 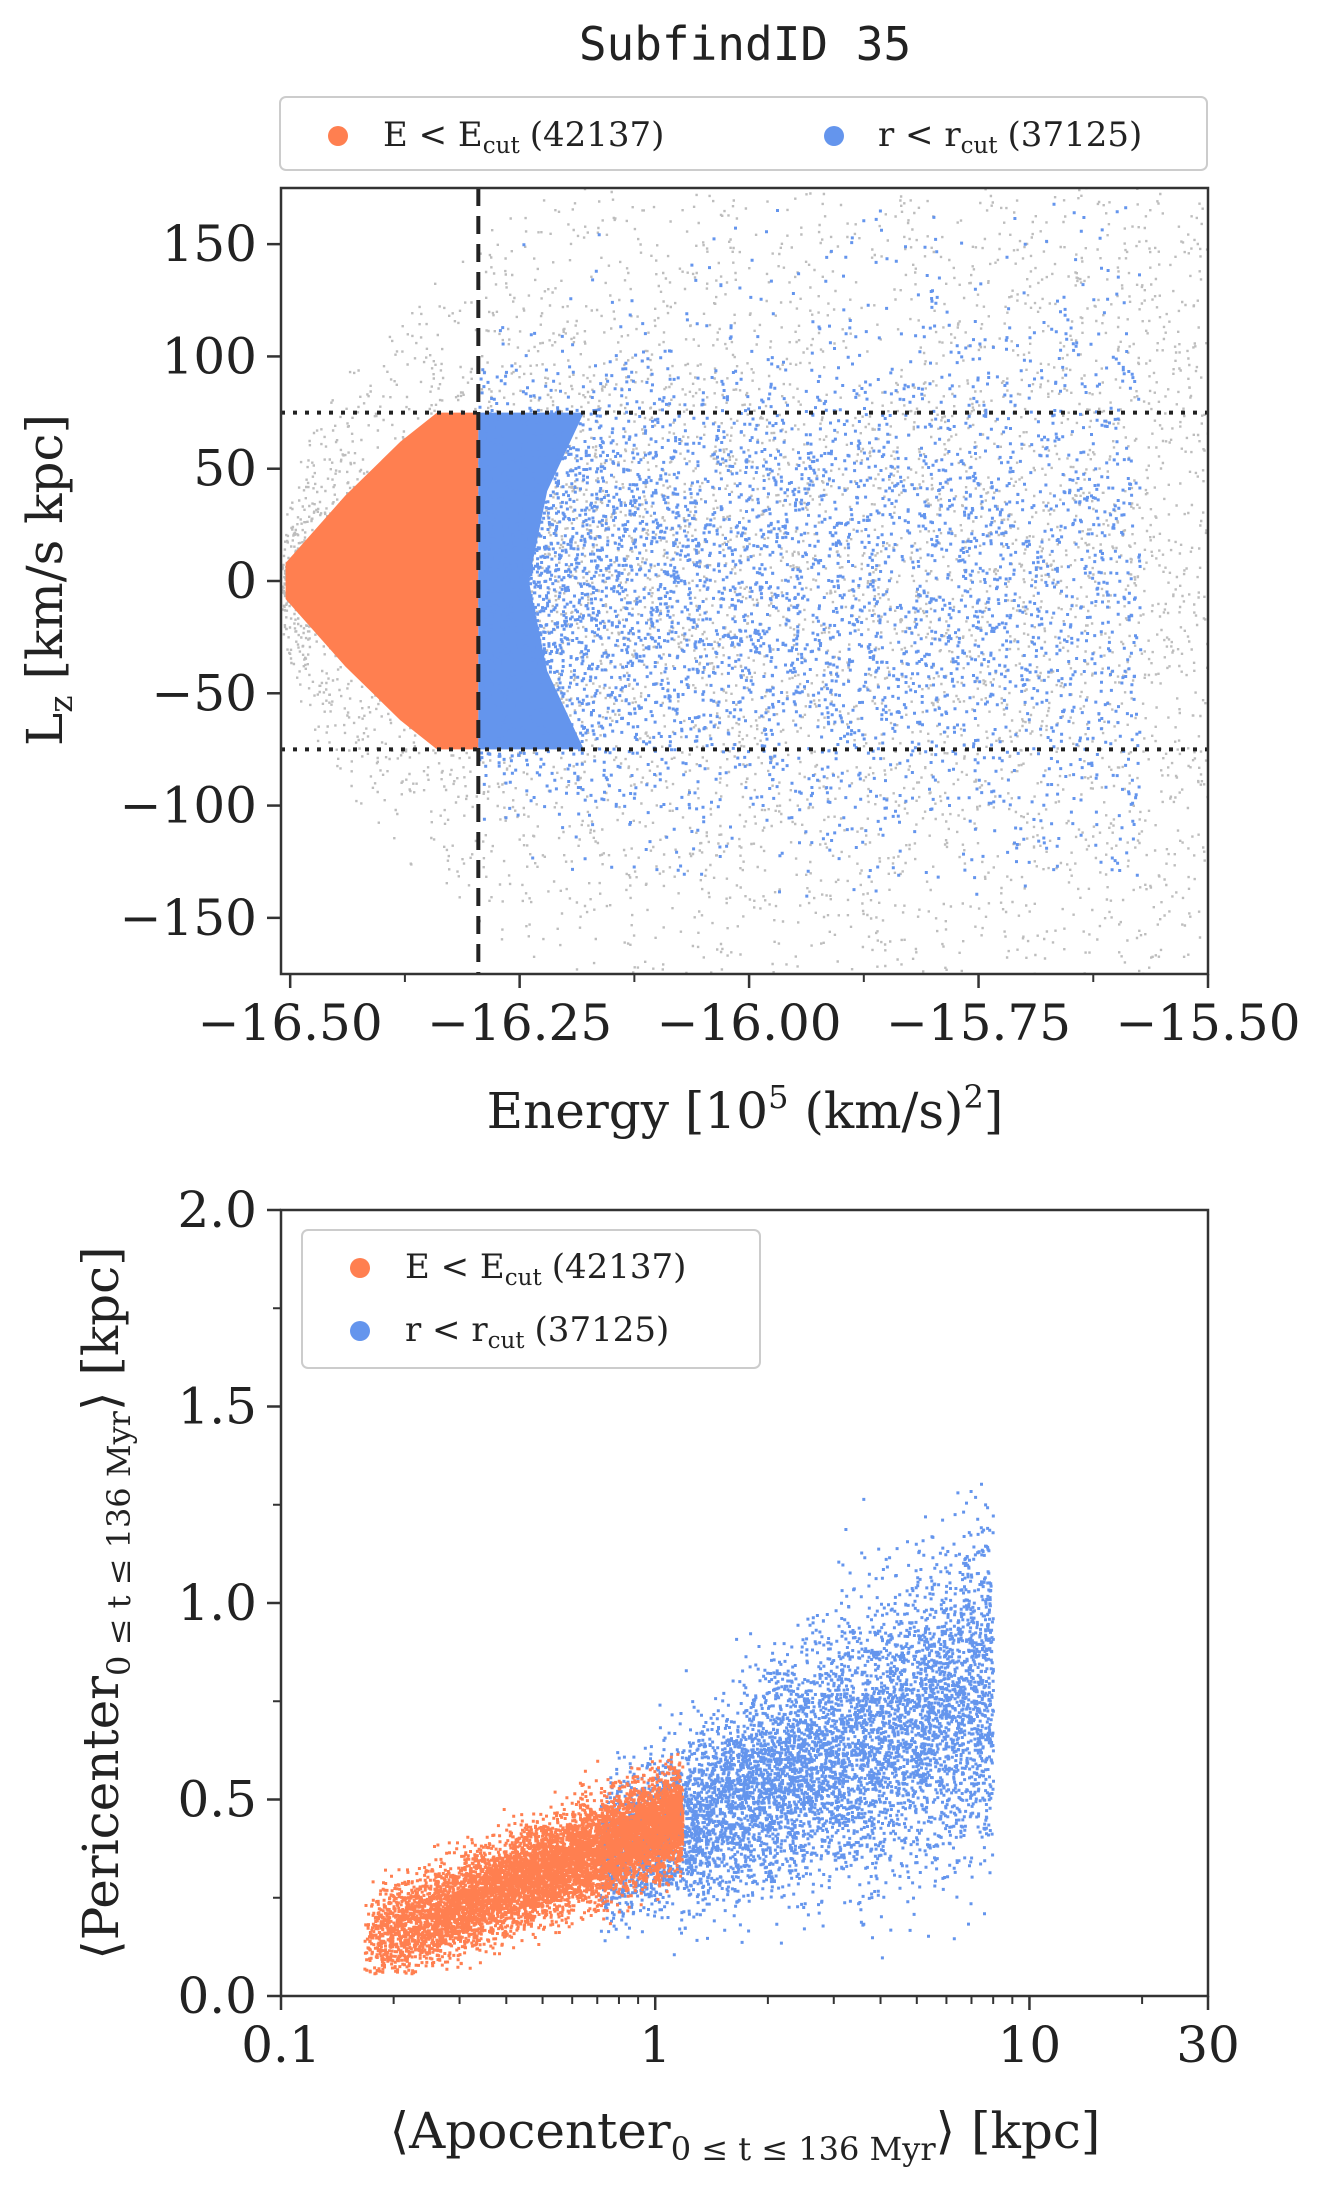 What do you see at coordinates (48, 580) in the screenshot?
I see `top-y-axis-label: Lz [km/s kpc]` at bounding box center [48, 580].